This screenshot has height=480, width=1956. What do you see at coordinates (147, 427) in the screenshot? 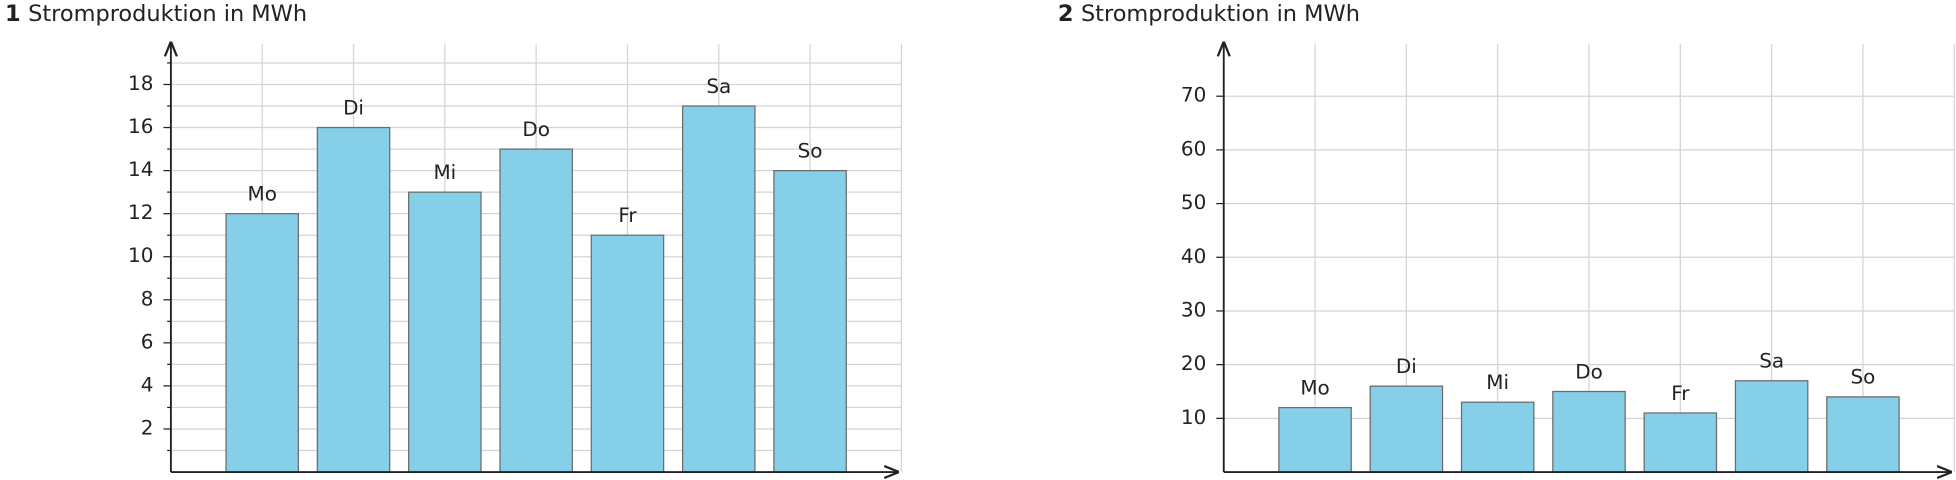
I see `y-tick-label: 2` at bounding box center [147, 427].